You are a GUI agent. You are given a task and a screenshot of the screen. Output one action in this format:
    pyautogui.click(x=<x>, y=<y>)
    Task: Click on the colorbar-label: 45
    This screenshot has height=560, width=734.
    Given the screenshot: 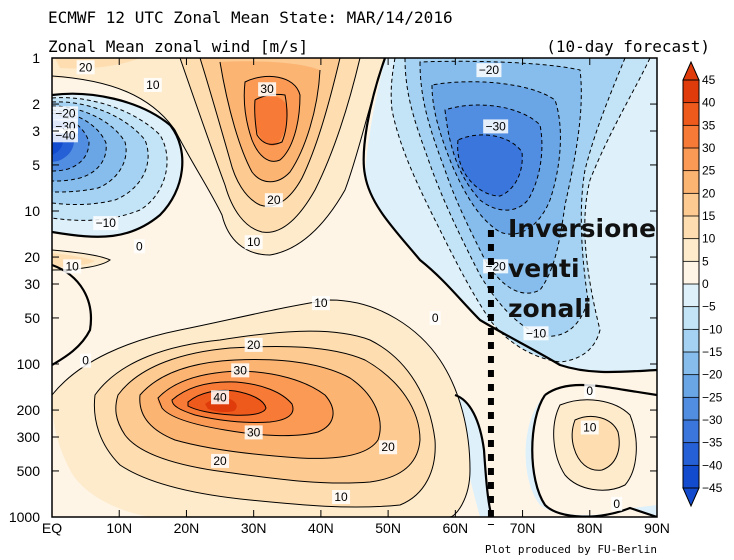 What is the action you would take?
    pyautogui.click(x=709, y=80)
    